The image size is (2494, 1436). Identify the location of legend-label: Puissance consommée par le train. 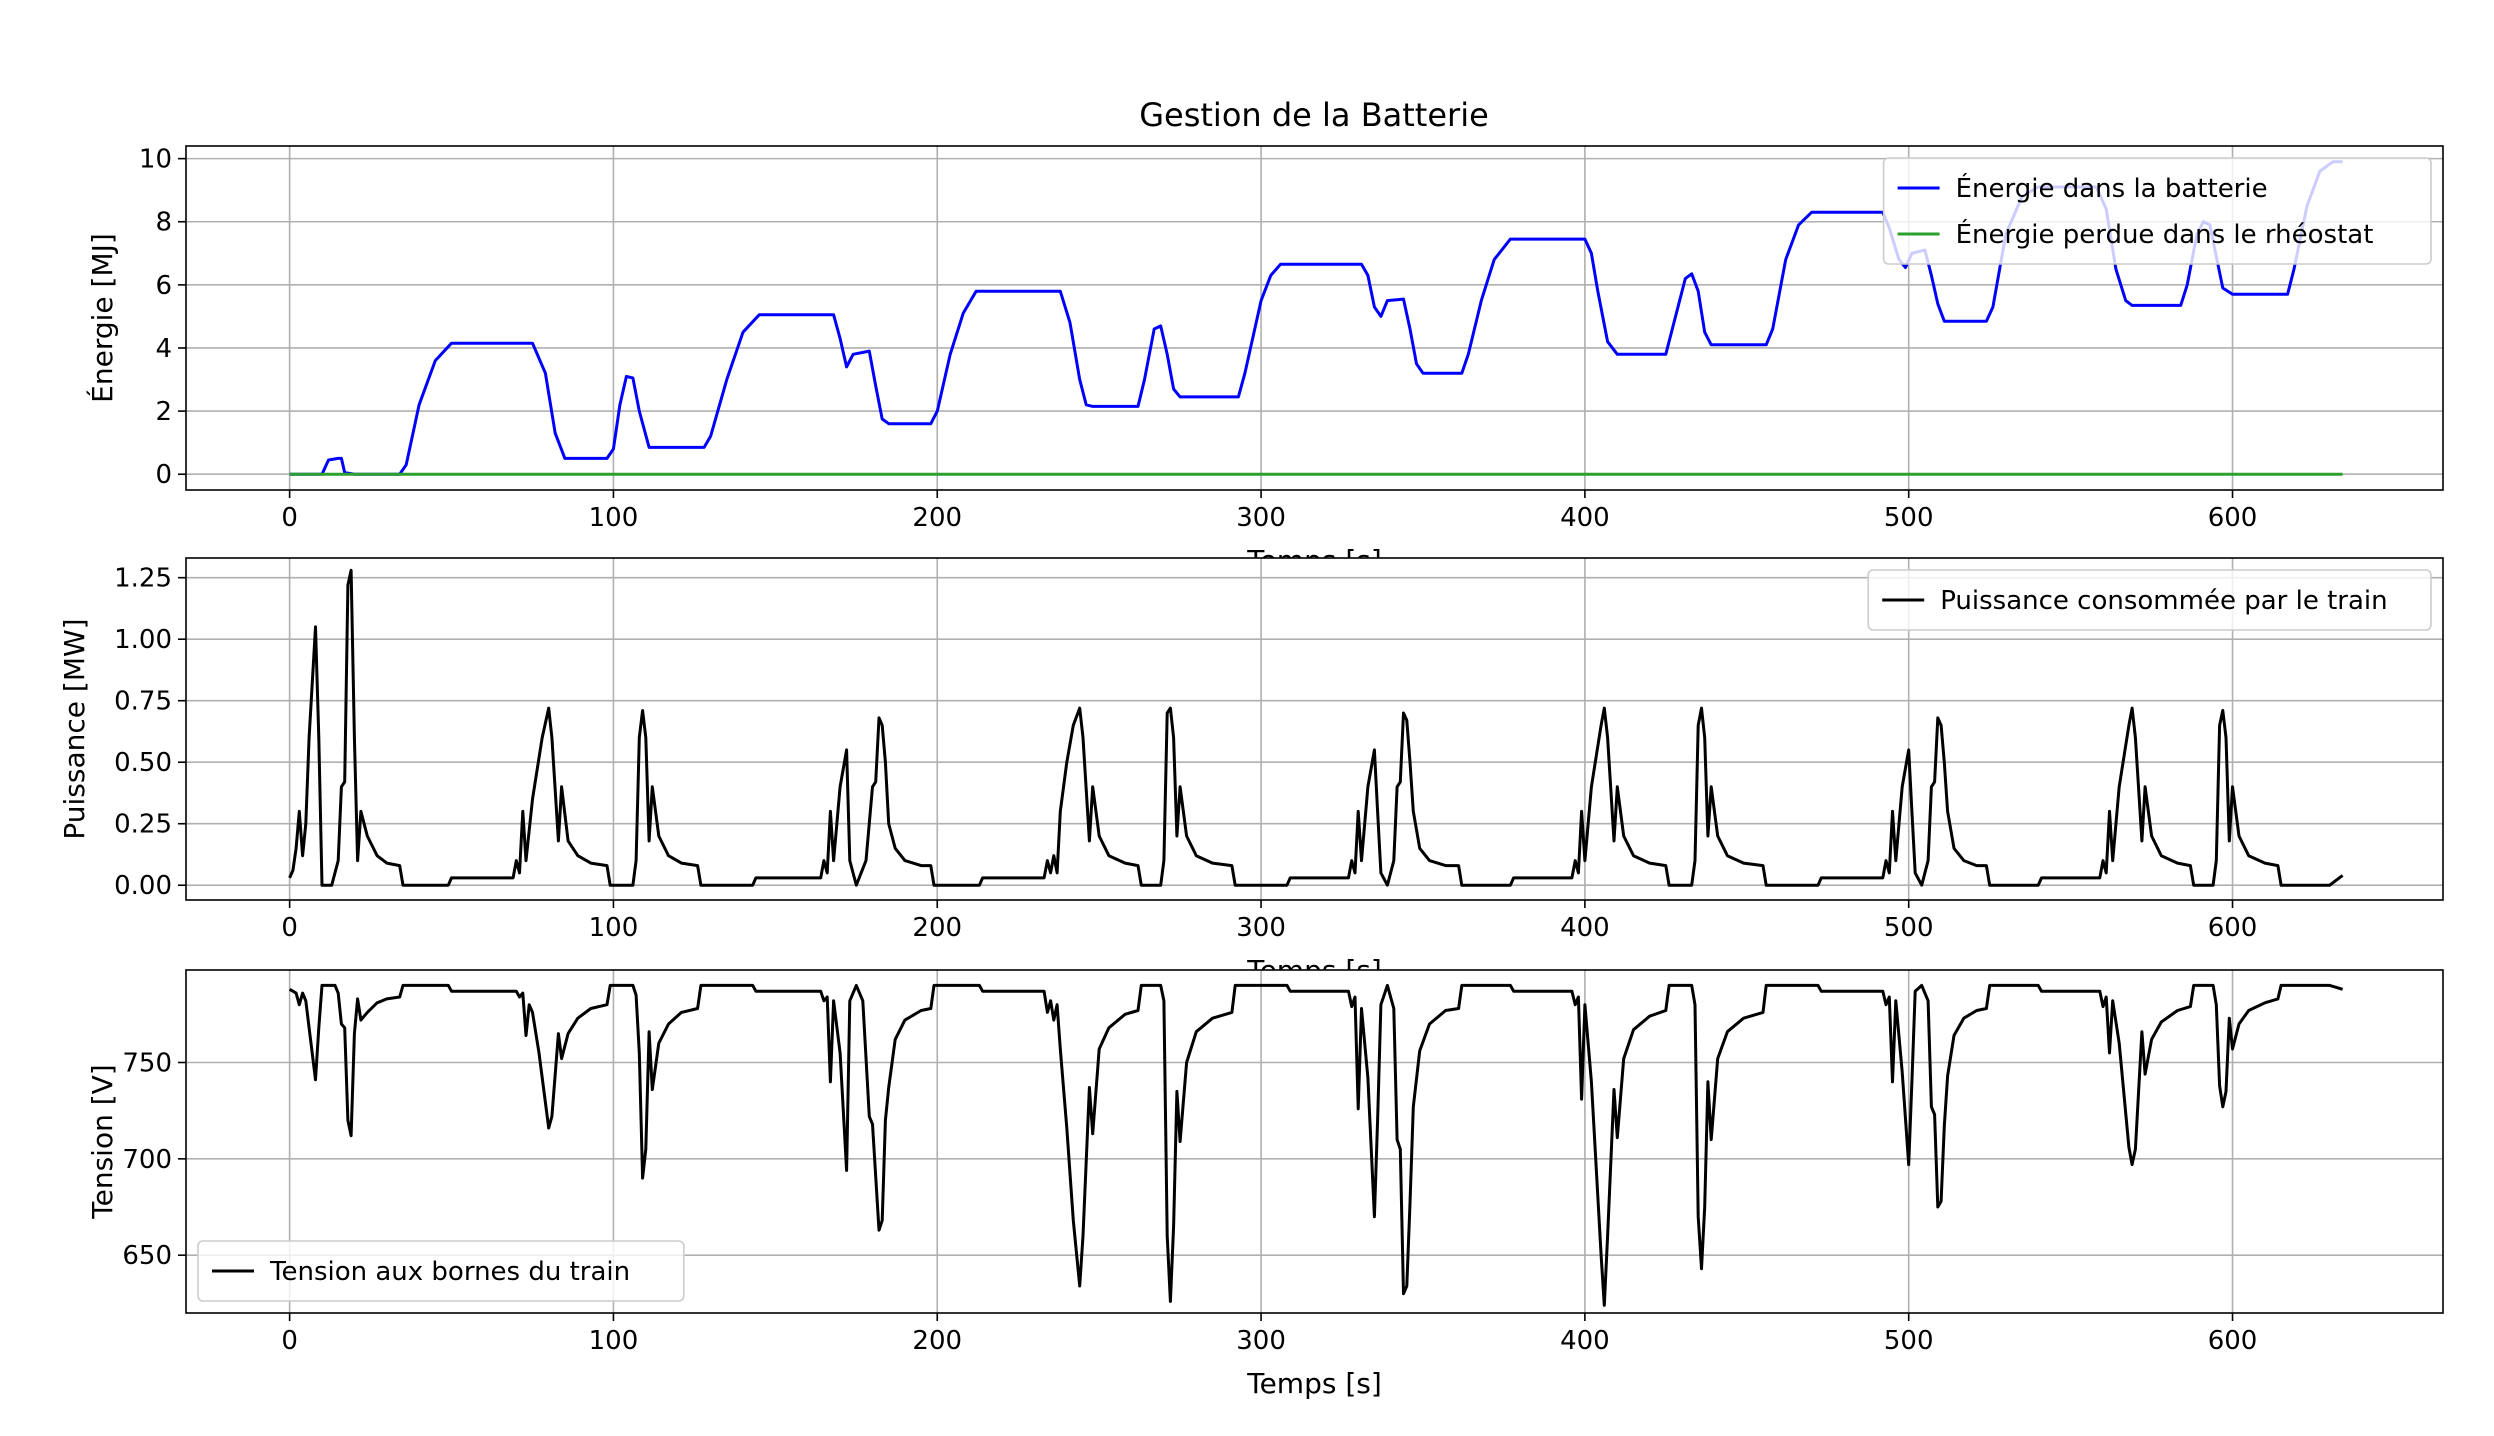
(2163, 601).